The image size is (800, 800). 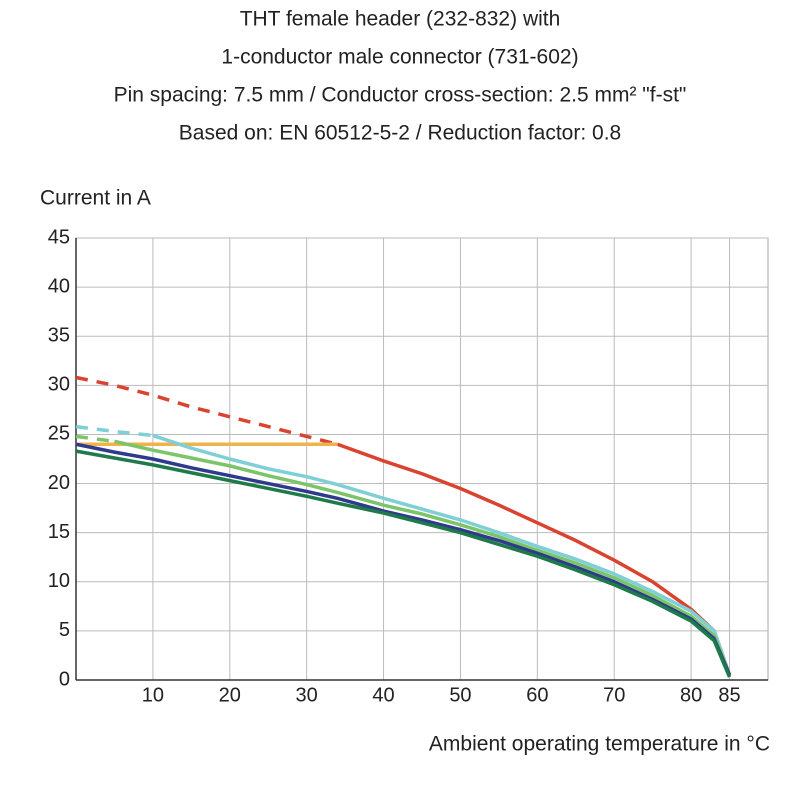 What do you see at coordinates (64, 679) in the screenshot?
I see `y-tick-label: 0` at bounding box center [64, 679].